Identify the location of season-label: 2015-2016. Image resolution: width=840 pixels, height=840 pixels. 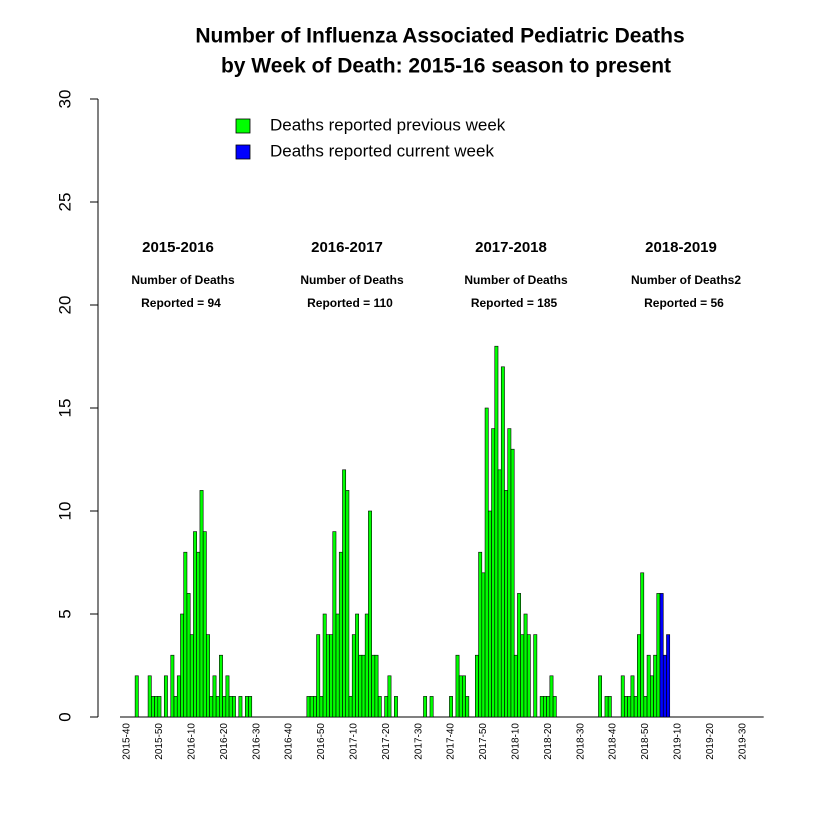
(178, 247).